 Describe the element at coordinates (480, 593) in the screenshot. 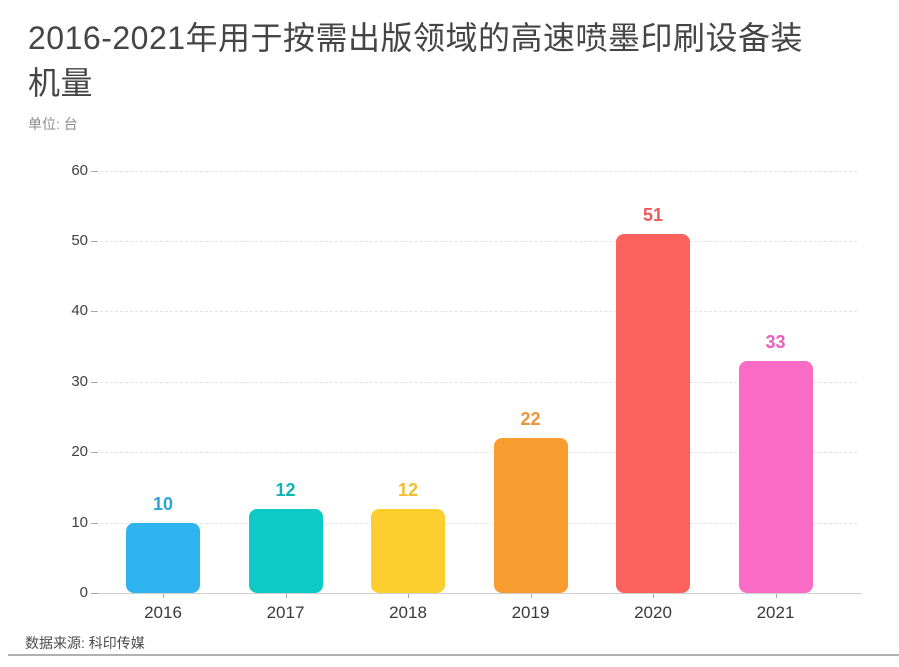

I see `x-axis-line` at that location.